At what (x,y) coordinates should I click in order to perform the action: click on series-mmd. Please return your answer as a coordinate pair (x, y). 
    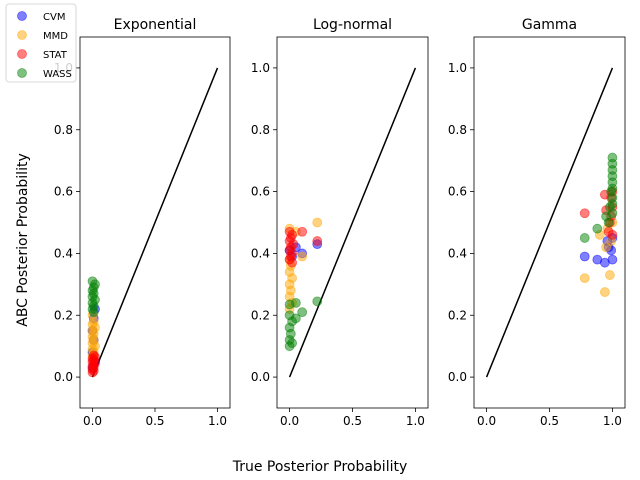
    Looking at the image, I should click on (598, 257).